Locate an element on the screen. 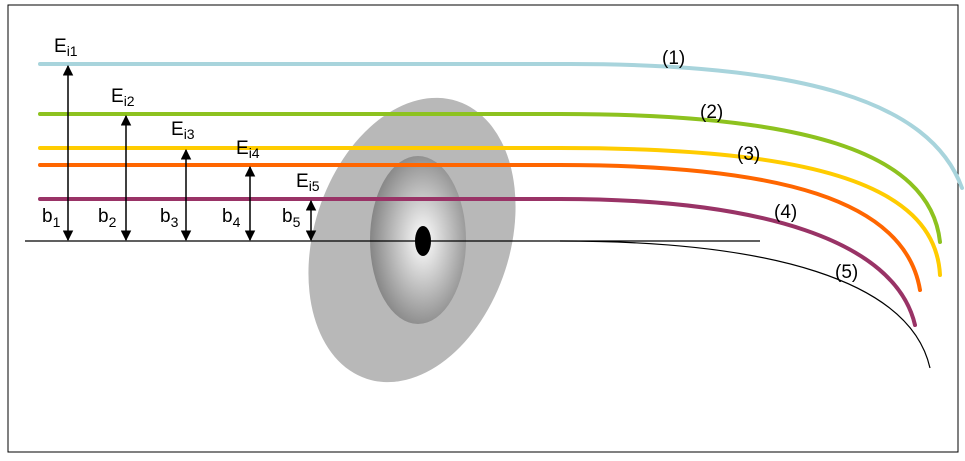  energy-label: Ei4 is located at coordinates (248, 149).